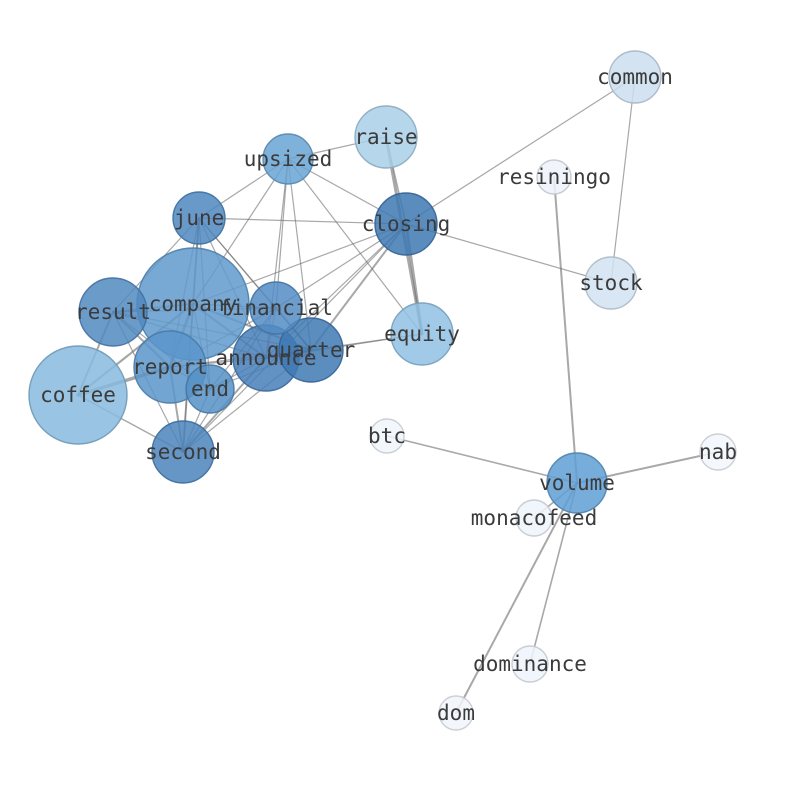 Image resolution: width=794 pixels, height=790 pixels. Describe the element at coordinates (516, 598) in the screenshot. I see `edge-volume-dom` at that location.